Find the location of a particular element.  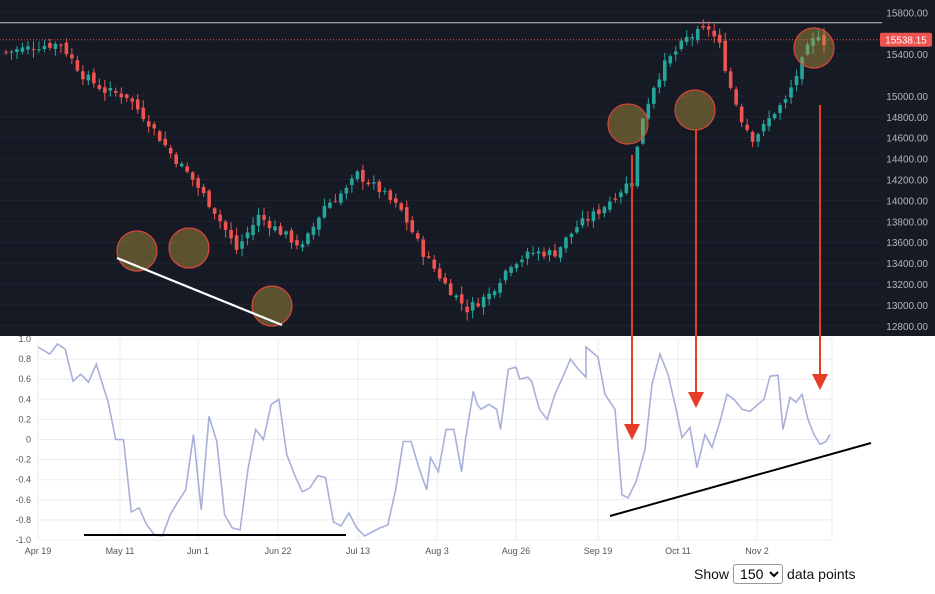

osc-y-tick-label: -0.4 is located at coordinates (23, 480).